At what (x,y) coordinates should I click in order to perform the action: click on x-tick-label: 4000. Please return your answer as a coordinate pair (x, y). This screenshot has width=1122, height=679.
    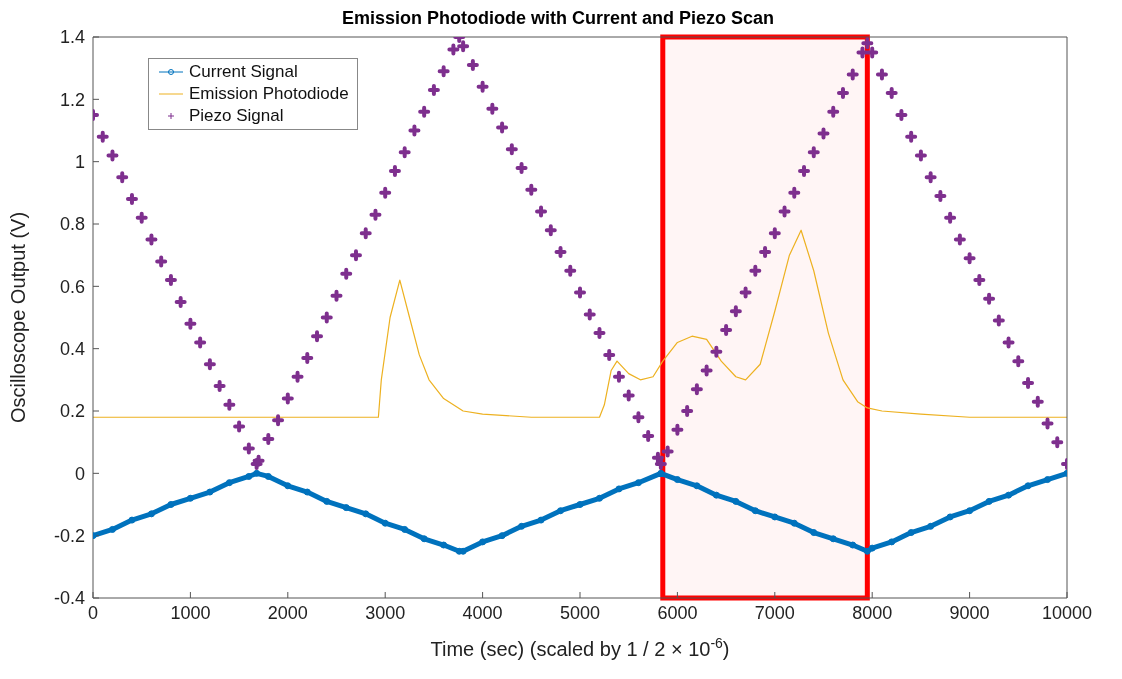
    Looking at the image, I should click on (482, 612).